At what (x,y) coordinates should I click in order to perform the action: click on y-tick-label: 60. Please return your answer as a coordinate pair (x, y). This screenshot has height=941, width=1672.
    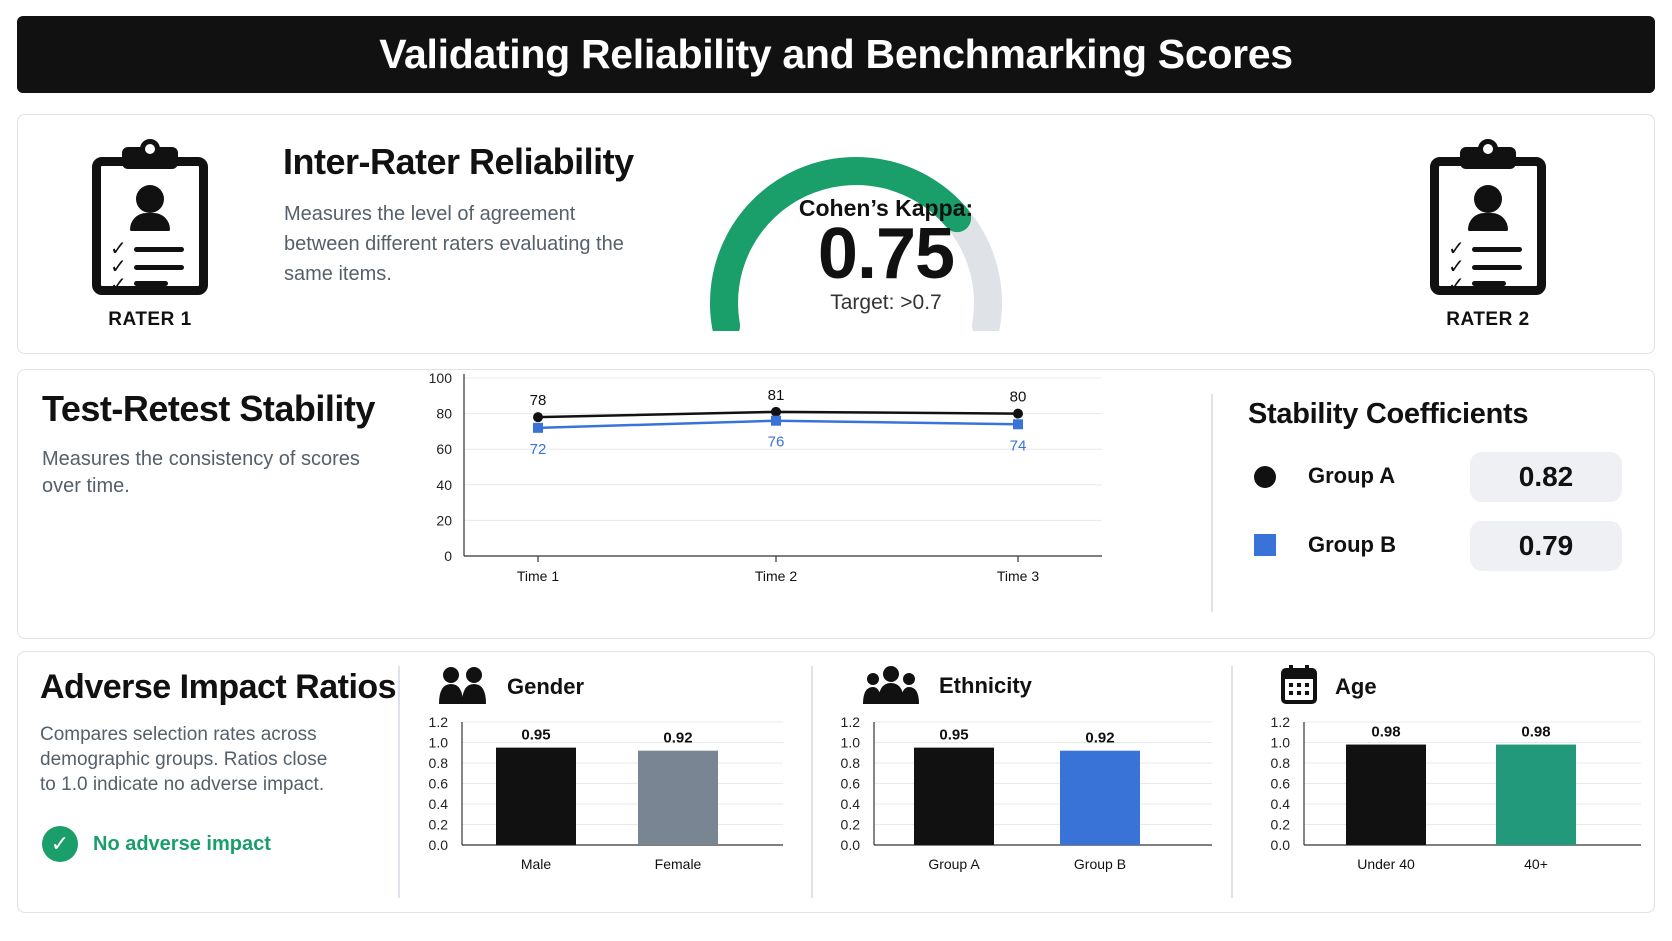
    Looking at the image, I should click on (444, 449).